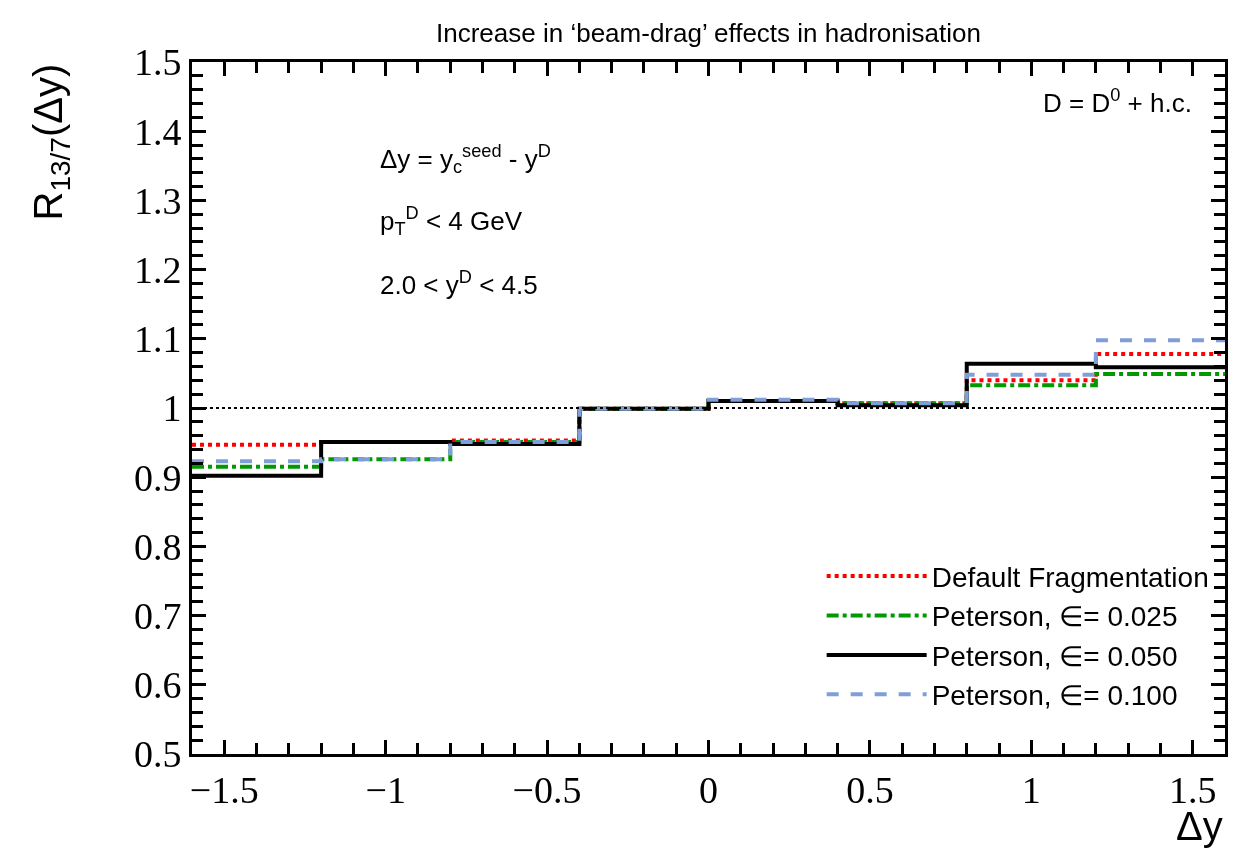  I want to click on y-tick-label: 1.4, so click(157, 131).